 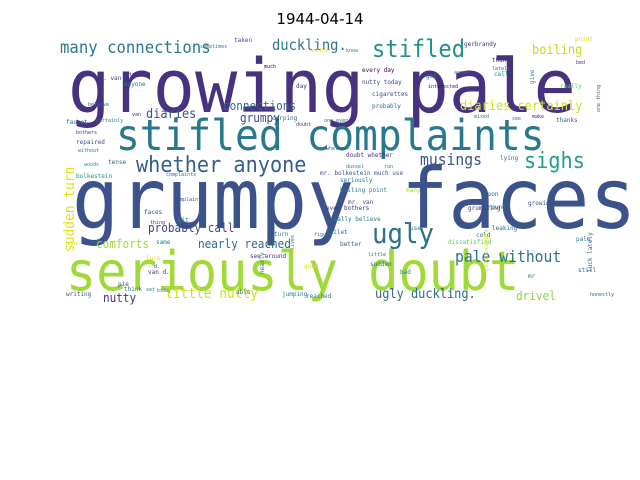 I want to click on cloud-word: even bothers, so click(x=348, y=208).